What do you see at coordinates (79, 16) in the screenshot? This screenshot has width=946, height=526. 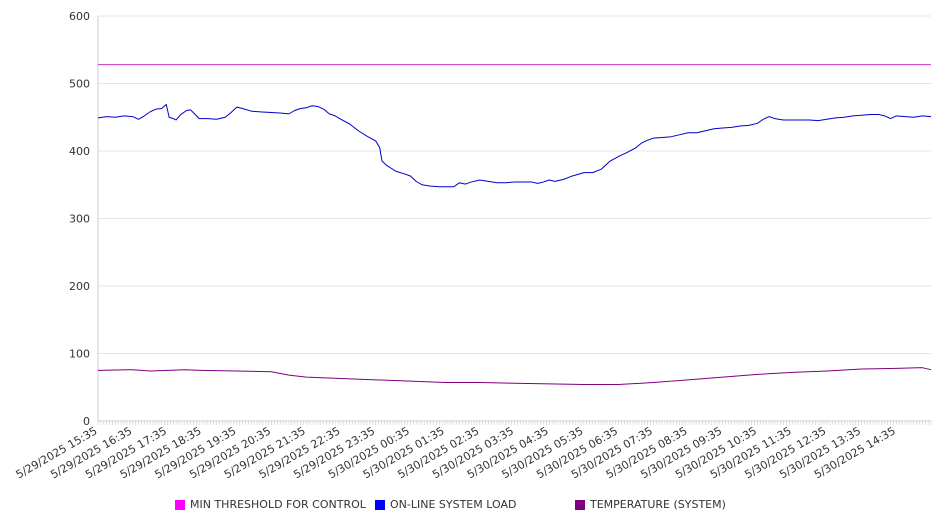 I see `y-tick-label: 600` at bounding box center [79, 16].